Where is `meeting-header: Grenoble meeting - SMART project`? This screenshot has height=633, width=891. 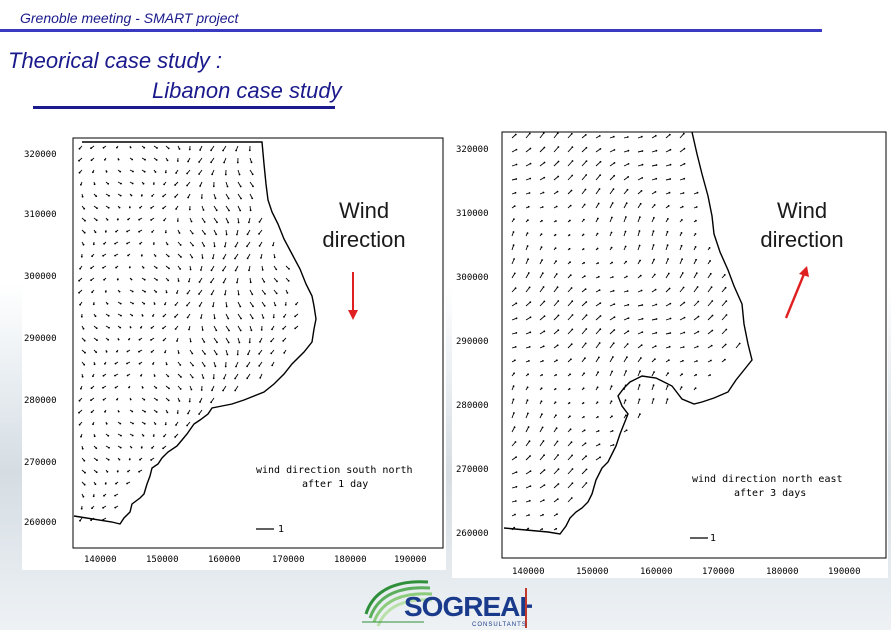
meeting-header: Grenoble meeting - SMART project is located at coordinates (129, 18).